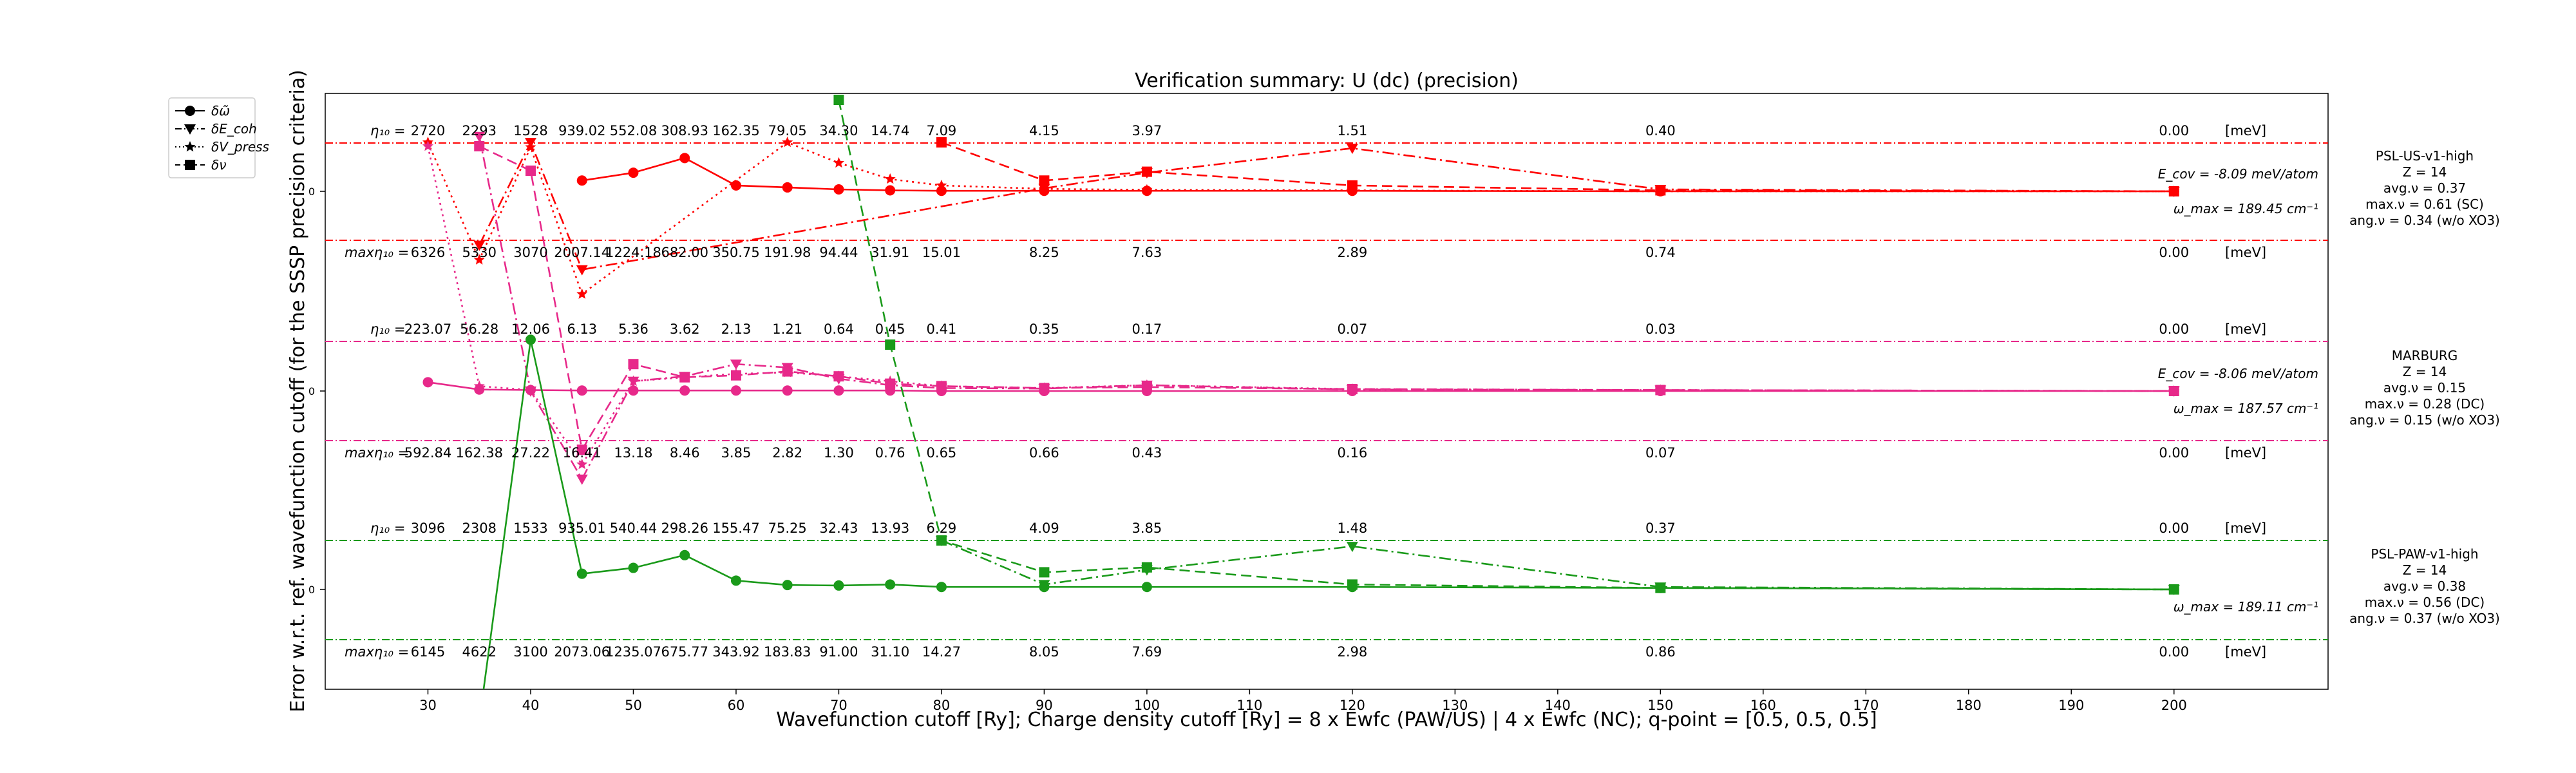 This screenshot has height=773, width=2576. Describe the element at coordinates (787, 652) in the screenshot. I see `maxeta-value: 183.83` at that location.